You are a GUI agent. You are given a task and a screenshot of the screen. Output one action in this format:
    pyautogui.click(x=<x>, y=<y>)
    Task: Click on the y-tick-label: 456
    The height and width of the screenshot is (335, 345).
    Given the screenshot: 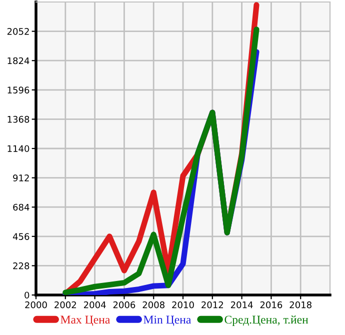 What is the action you would take?
    pyautogui.click(x=21, y=236)
    